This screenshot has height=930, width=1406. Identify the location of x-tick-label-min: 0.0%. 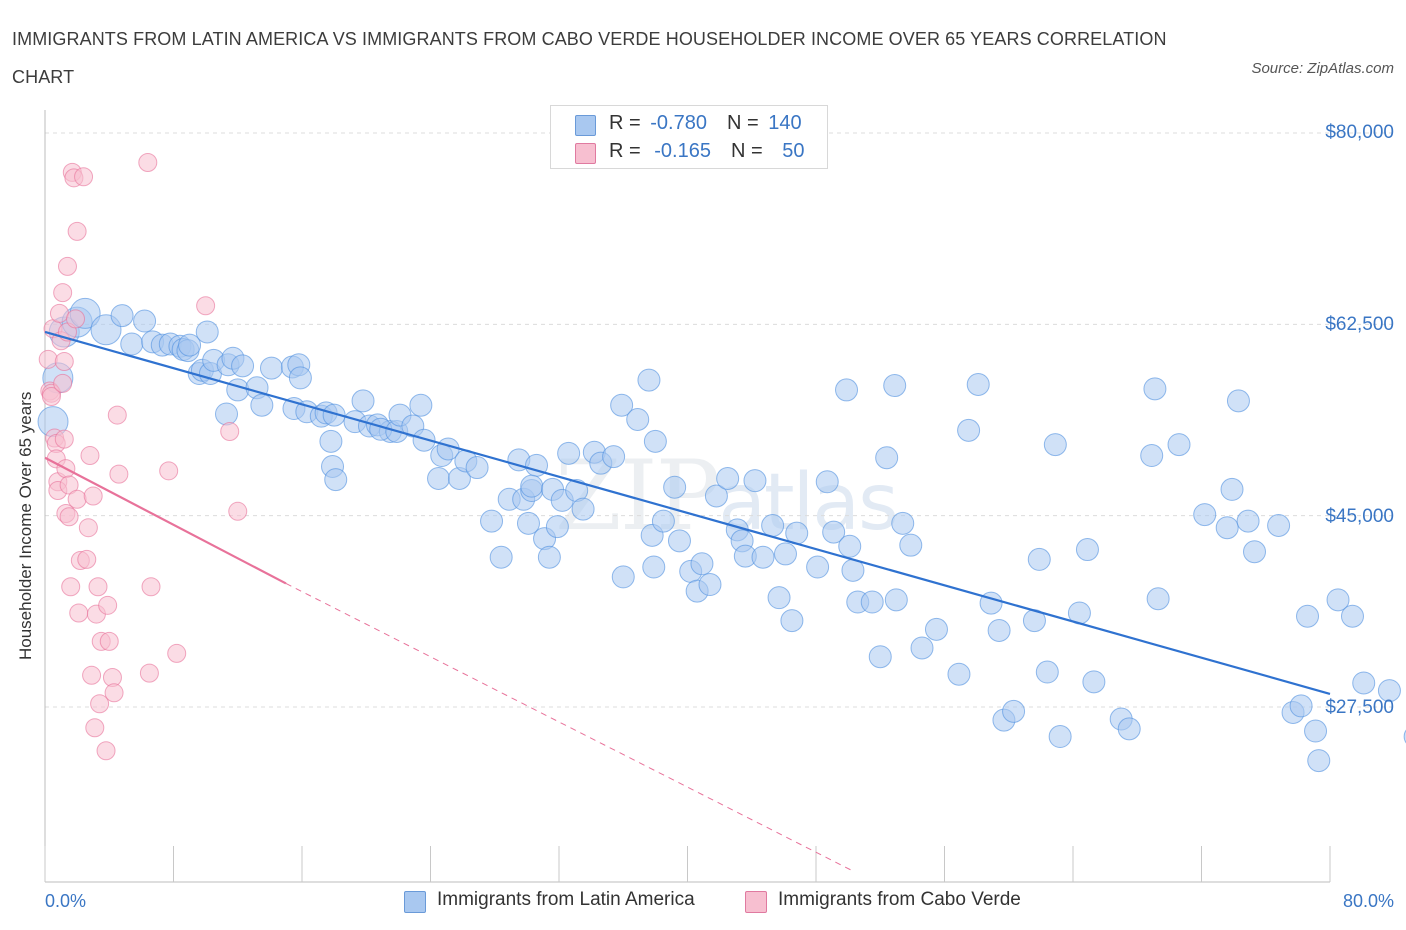
(66, 901).